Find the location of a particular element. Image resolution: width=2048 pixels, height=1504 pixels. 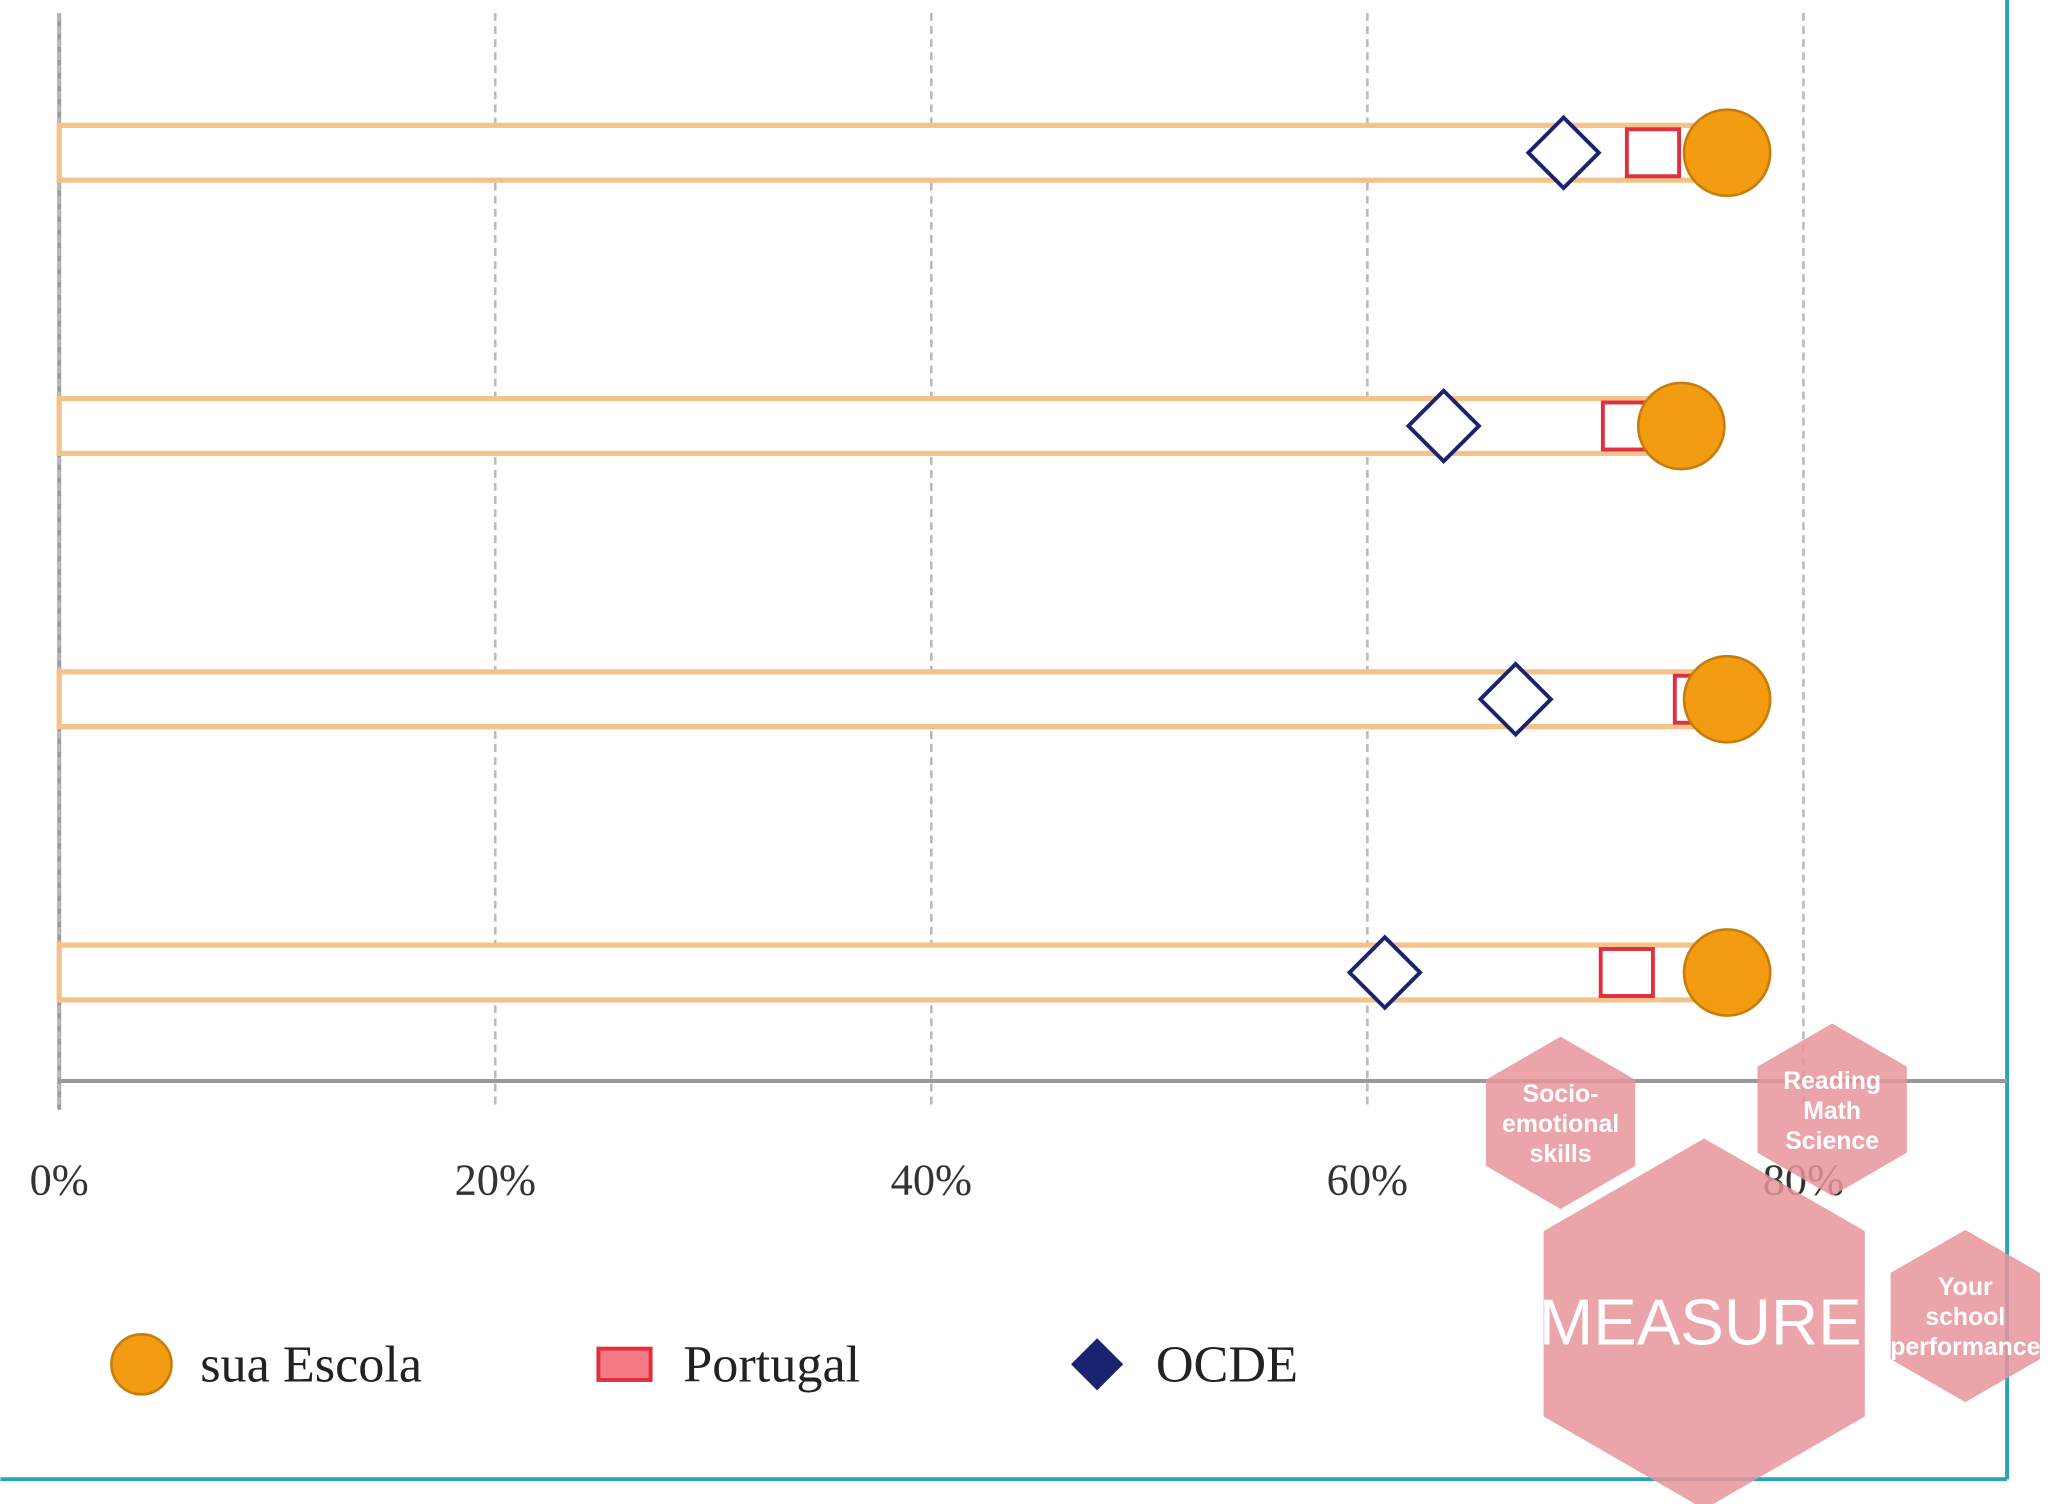

hexagon-label: emotional is located at coordinates (1560, 1124).